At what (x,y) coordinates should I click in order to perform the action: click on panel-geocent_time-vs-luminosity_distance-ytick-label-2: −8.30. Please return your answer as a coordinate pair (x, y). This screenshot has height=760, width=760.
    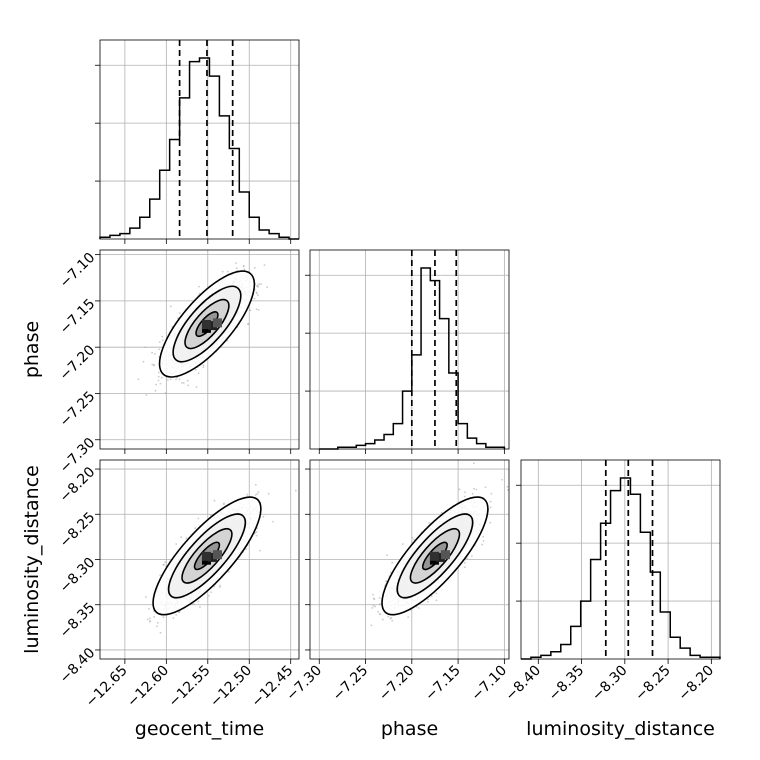
    Looking at the image, I should click on (78, 576).